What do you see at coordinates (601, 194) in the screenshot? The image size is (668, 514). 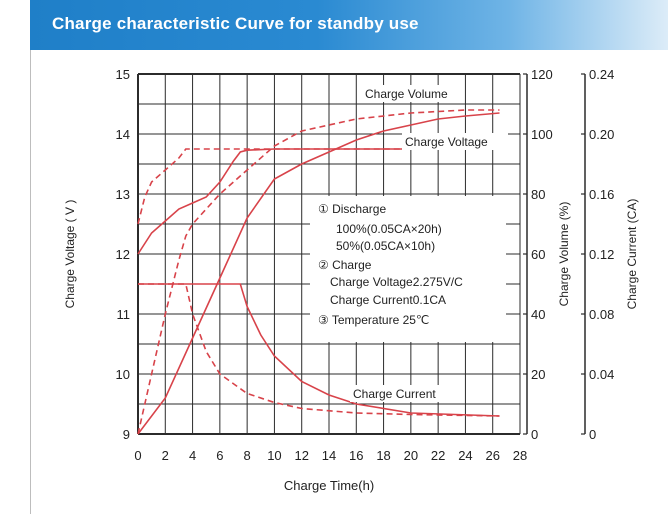 I see `y-current-tick-label: 0.16` at bounding box center [601, 194].